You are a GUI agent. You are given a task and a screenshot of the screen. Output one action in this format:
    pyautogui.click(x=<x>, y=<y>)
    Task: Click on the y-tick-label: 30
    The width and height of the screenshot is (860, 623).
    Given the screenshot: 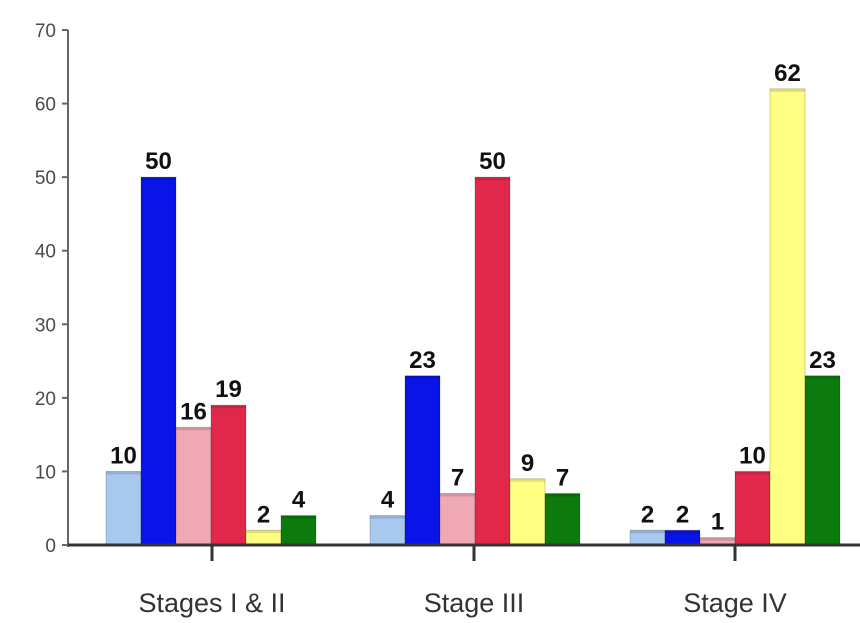 What is the action you would take?
    pyautogui.click(x=45, y=325)
    